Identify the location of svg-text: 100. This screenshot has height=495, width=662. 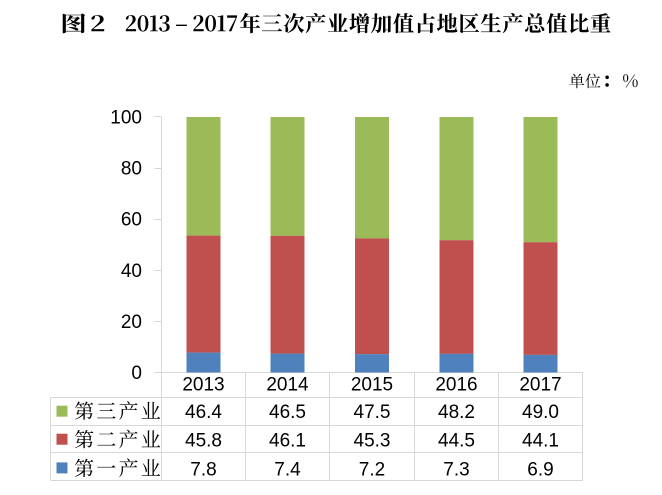
(126, 118).